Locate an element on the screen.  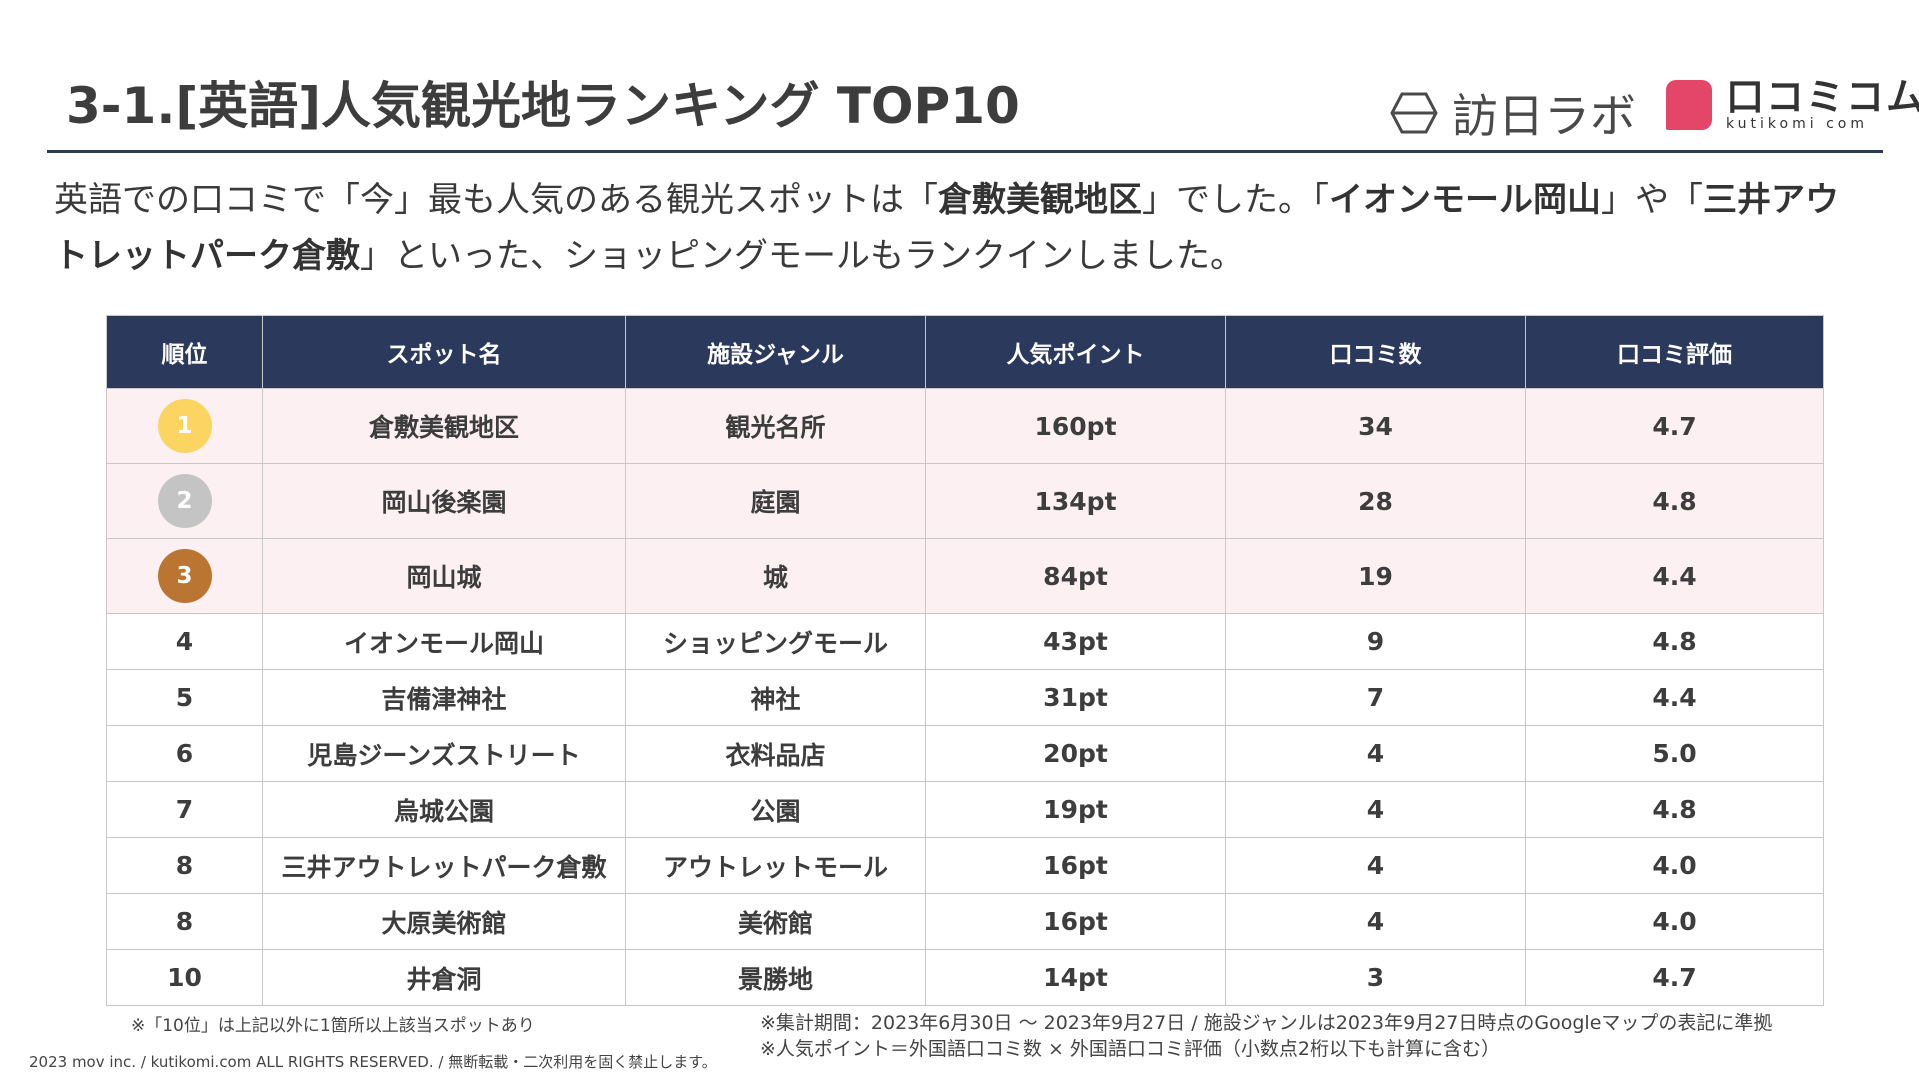
rank-cell: 3 is located at coordinates (184, 576).